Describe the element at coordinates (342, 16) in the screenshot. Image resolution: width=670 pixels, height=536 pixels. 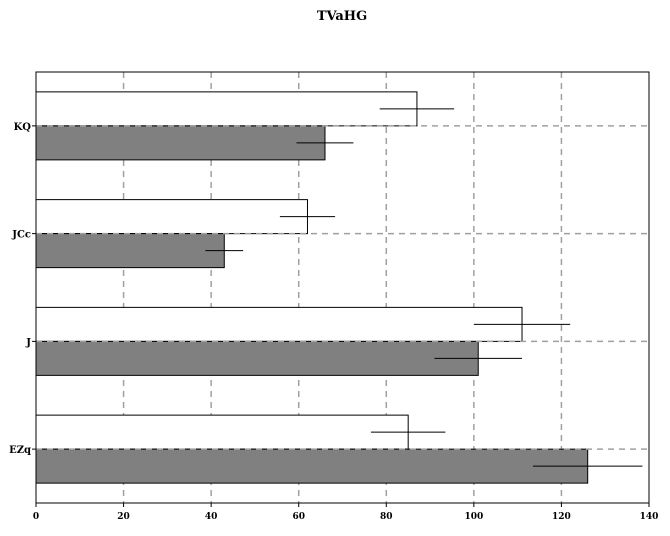
I see `chart-title: TVaHG` at that location.